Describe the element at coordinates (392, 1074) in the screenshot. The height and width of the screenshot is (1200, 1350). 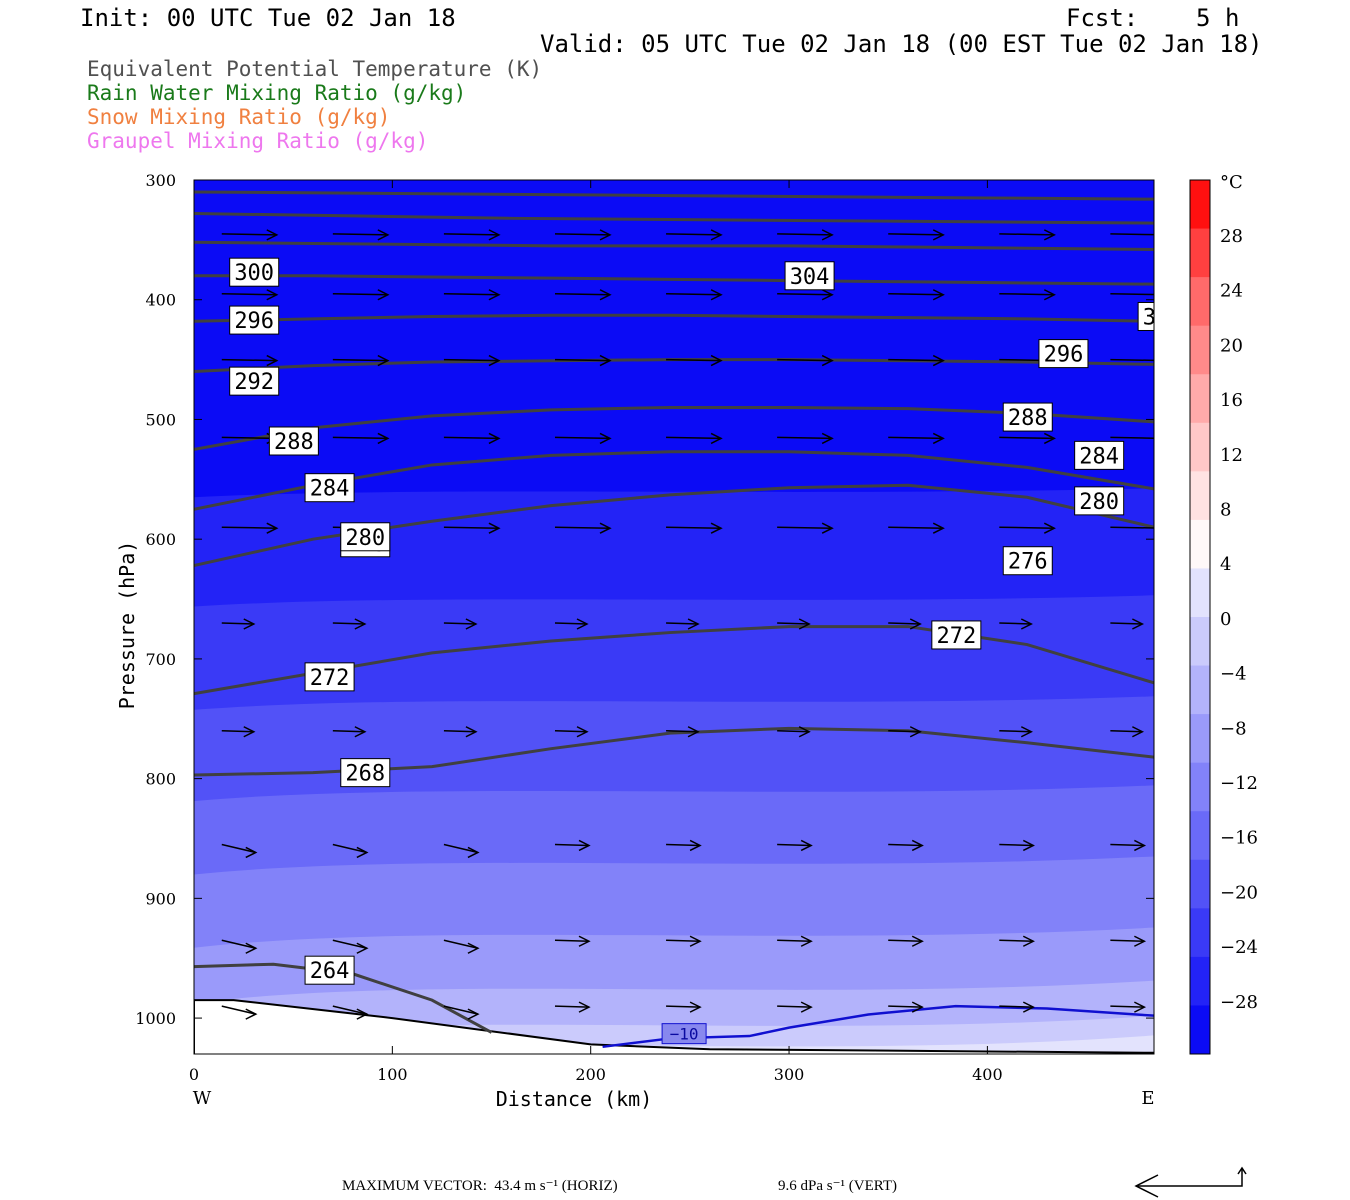
I see `x-tick-label: 100` at that location.